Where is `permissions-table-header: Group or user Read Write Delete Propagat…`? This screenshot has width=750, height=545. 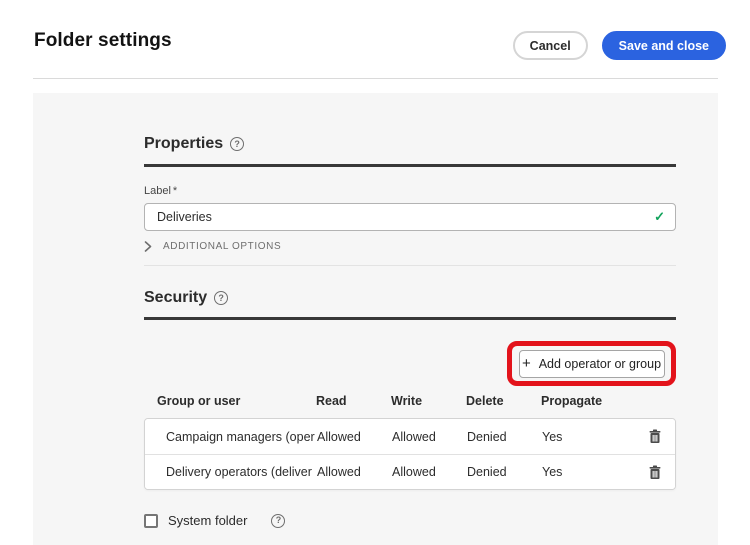 permissions-table-header: Group or user Read Write Delete Propagat… is located at coordinates (410, 402).